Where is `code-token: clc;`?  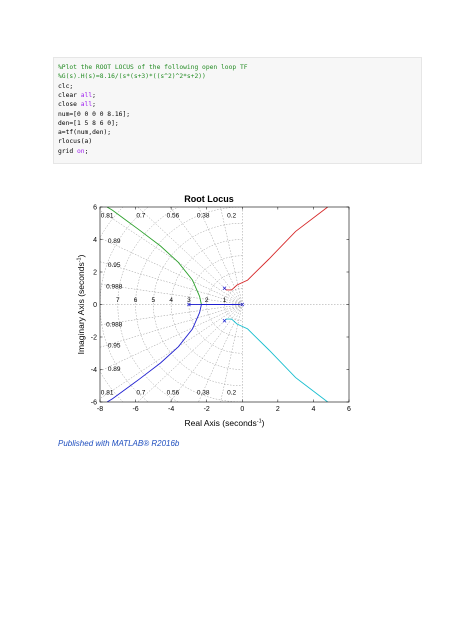
code-token: clc; is located at coordinates (66, 86).